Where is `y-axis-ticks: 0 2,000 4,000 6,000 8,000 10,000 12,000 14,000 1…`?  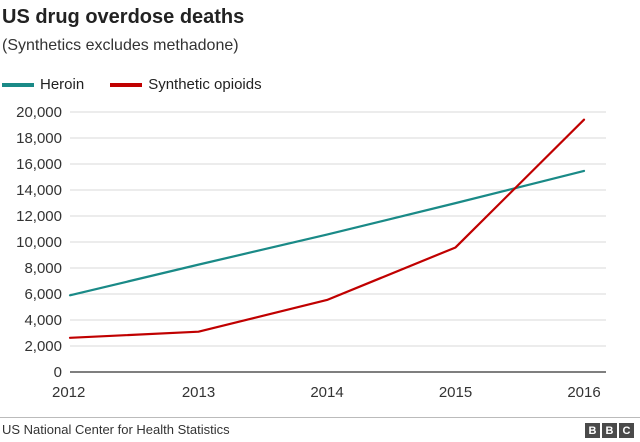
y-axis-ticks: 0 2,000 4,000 6,000 8,000 10,000 12,000 14,000 1… is located at coordinates (39, 242).